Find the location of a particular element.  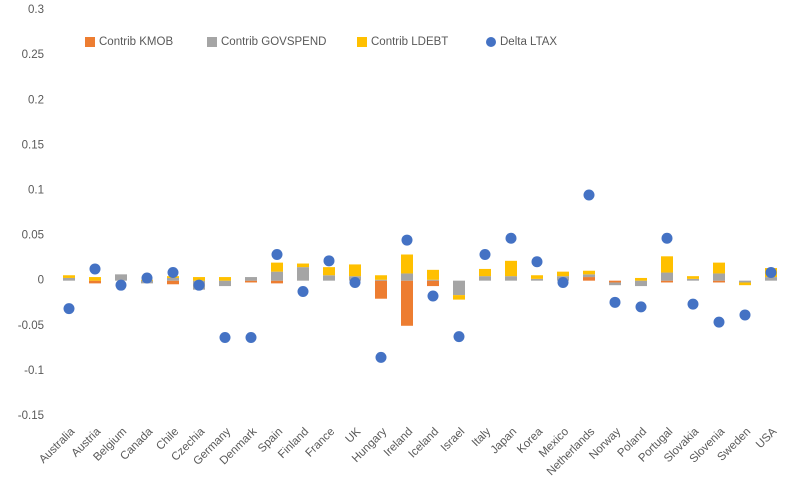

y-tick-label: 0.15 is located at coordinates (33, 145).